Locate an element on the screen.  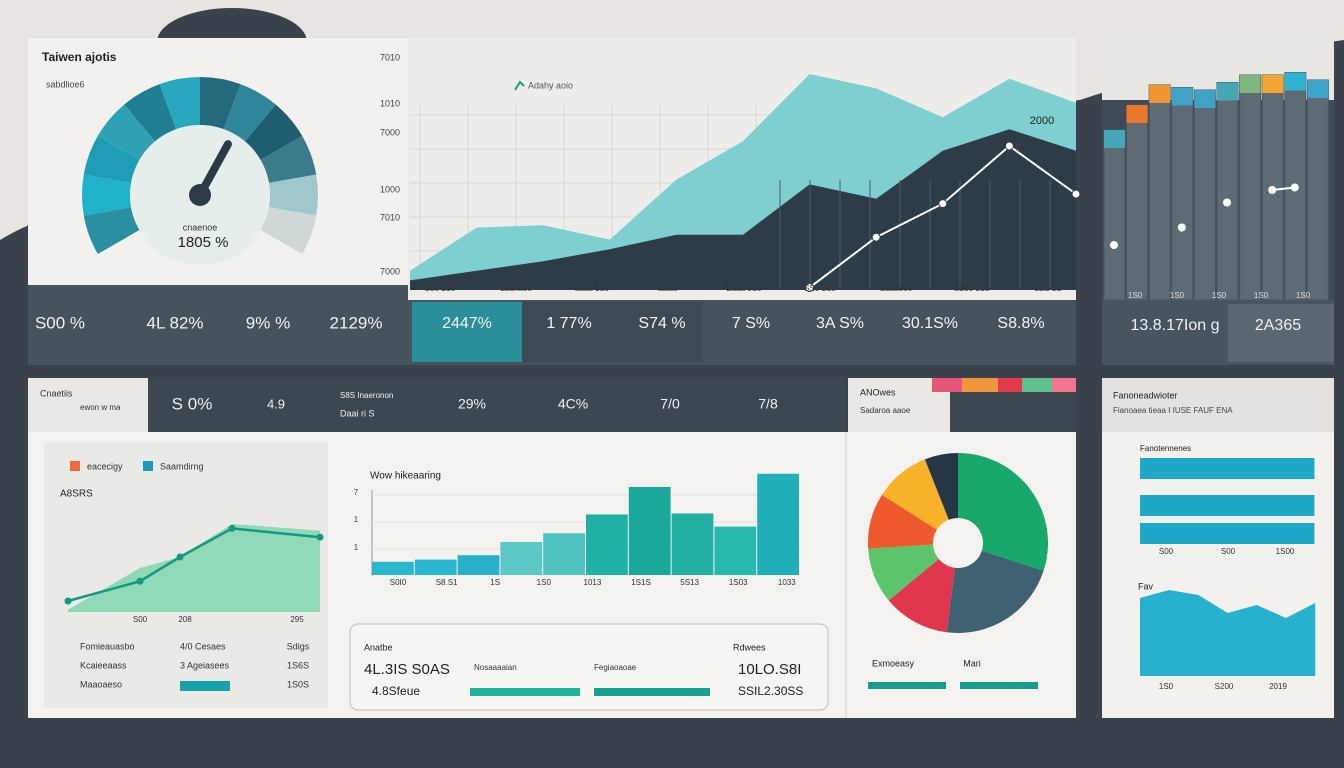
label: S0I0 is located at coordinates (398, 582).